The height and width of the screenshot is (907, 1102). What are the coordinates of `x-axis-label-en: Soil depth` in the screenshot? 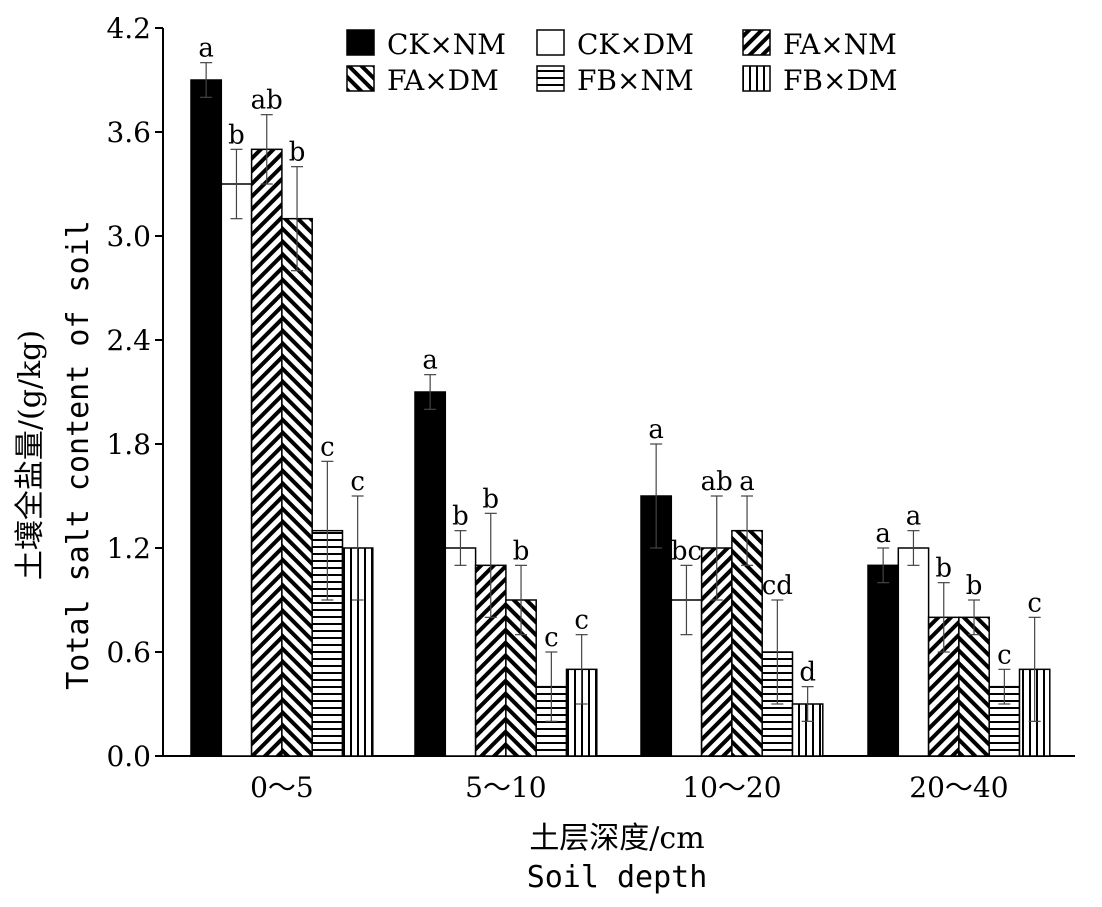 It's located at (617, 877).